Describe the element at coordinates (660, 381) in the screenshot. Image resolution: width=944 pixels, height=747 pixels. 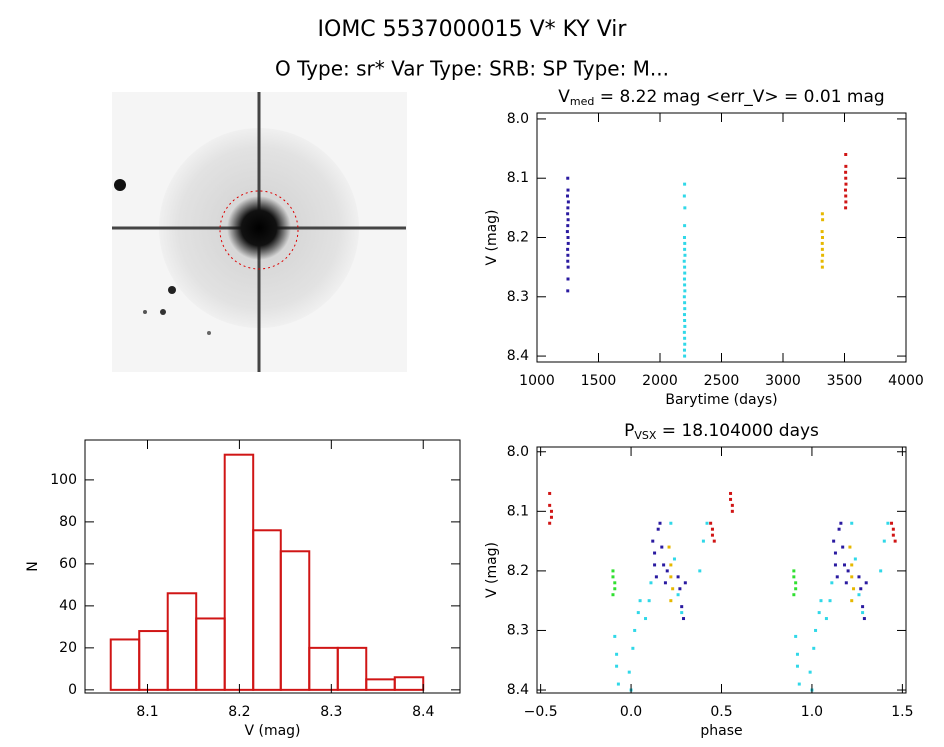
I see `x-tick-label: 2000` at that location.